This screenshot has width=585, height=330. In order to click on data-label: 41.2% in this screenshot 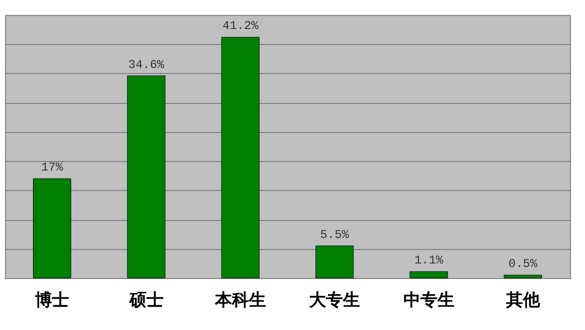, I will do `click(241, 26)`.